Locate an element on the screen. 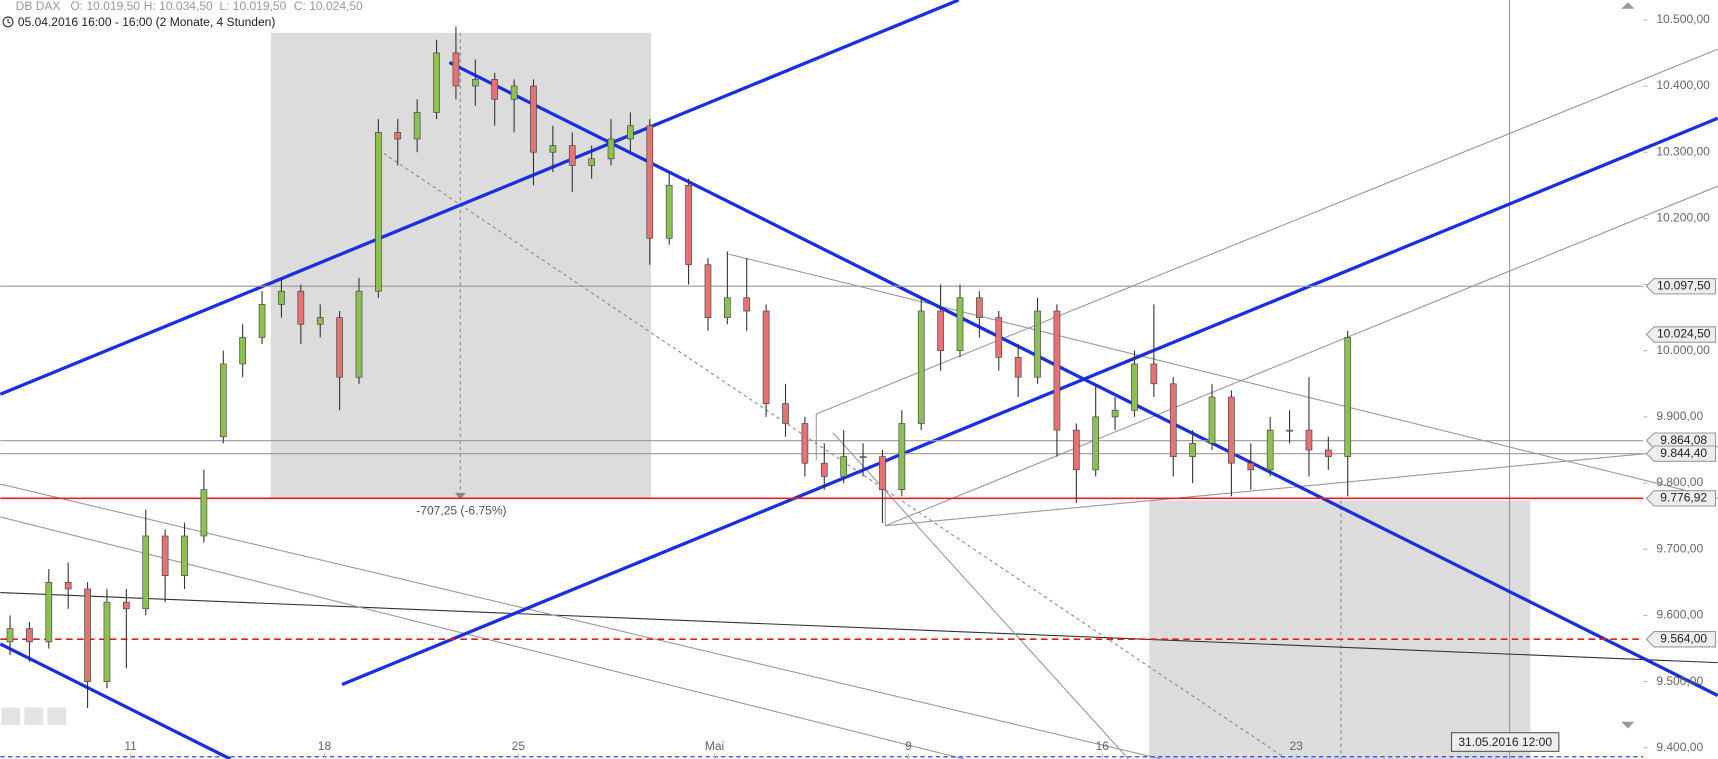 Image resolution: width=1718 pixels, height=759 pixels. scroll-up is located at coordinates (1628, 5).